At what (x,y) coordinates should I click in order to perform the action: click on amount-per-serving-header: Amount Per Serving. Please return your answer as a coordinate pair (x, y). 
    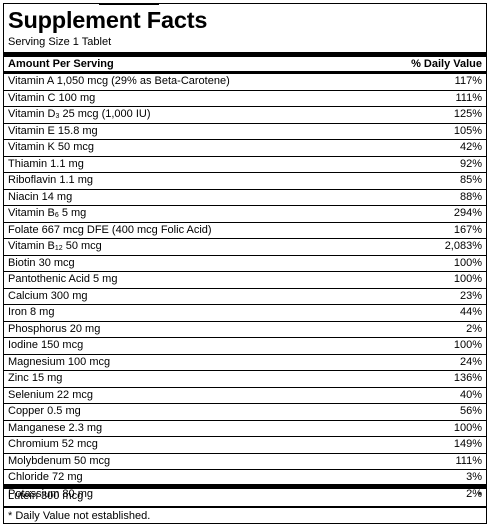
    Looking at the image, I should click on (61, 64).